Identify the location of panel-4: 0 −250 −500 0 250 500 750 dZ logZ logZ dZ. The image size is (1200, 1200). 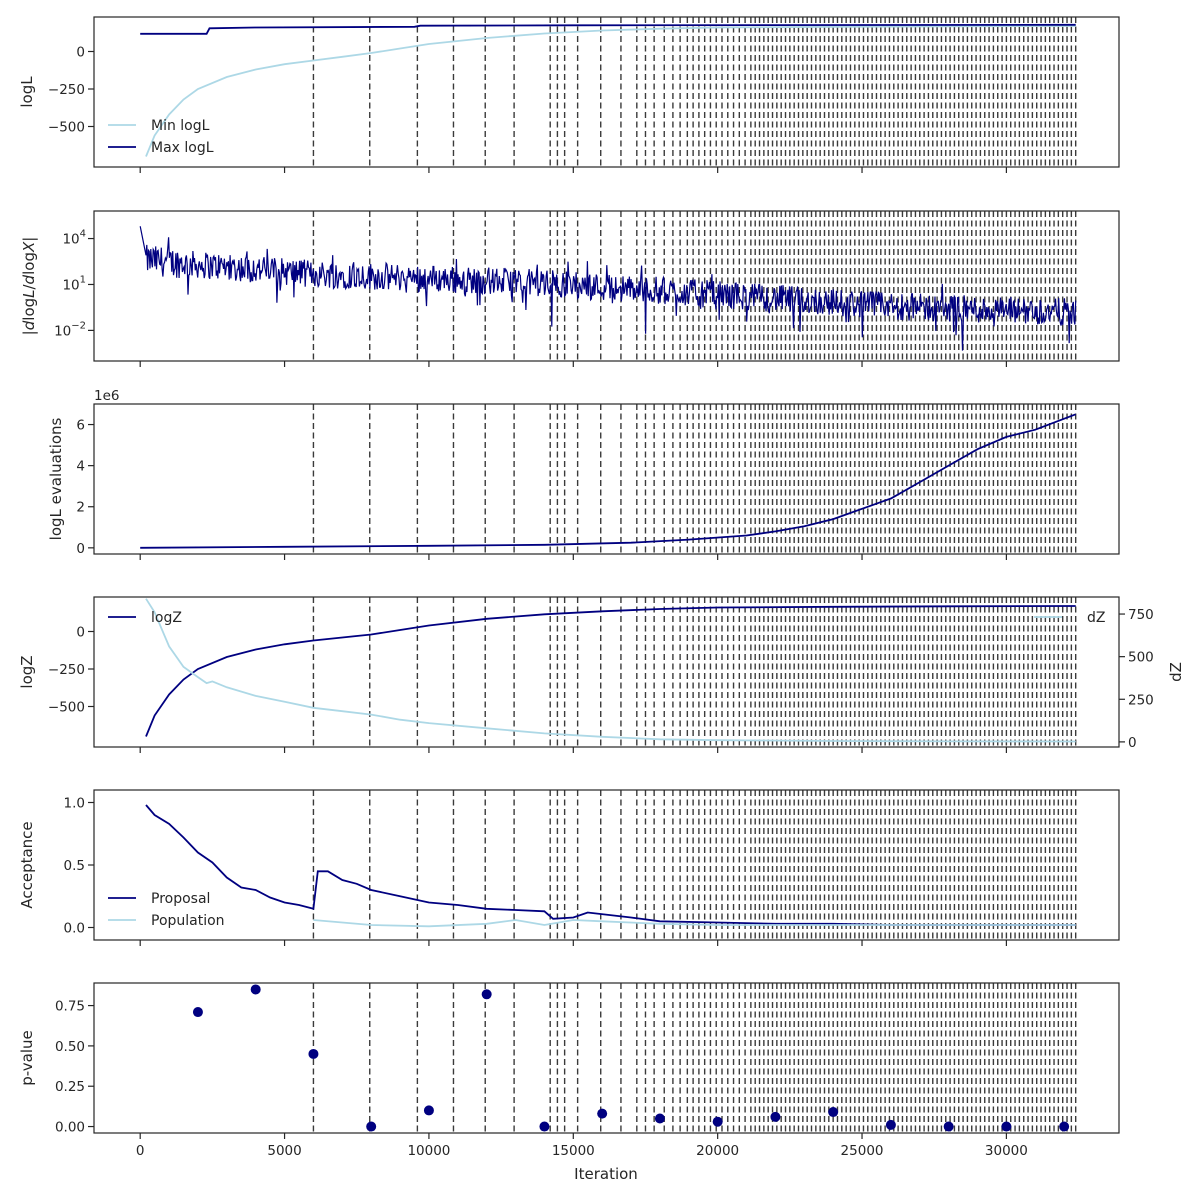
(601, 674).